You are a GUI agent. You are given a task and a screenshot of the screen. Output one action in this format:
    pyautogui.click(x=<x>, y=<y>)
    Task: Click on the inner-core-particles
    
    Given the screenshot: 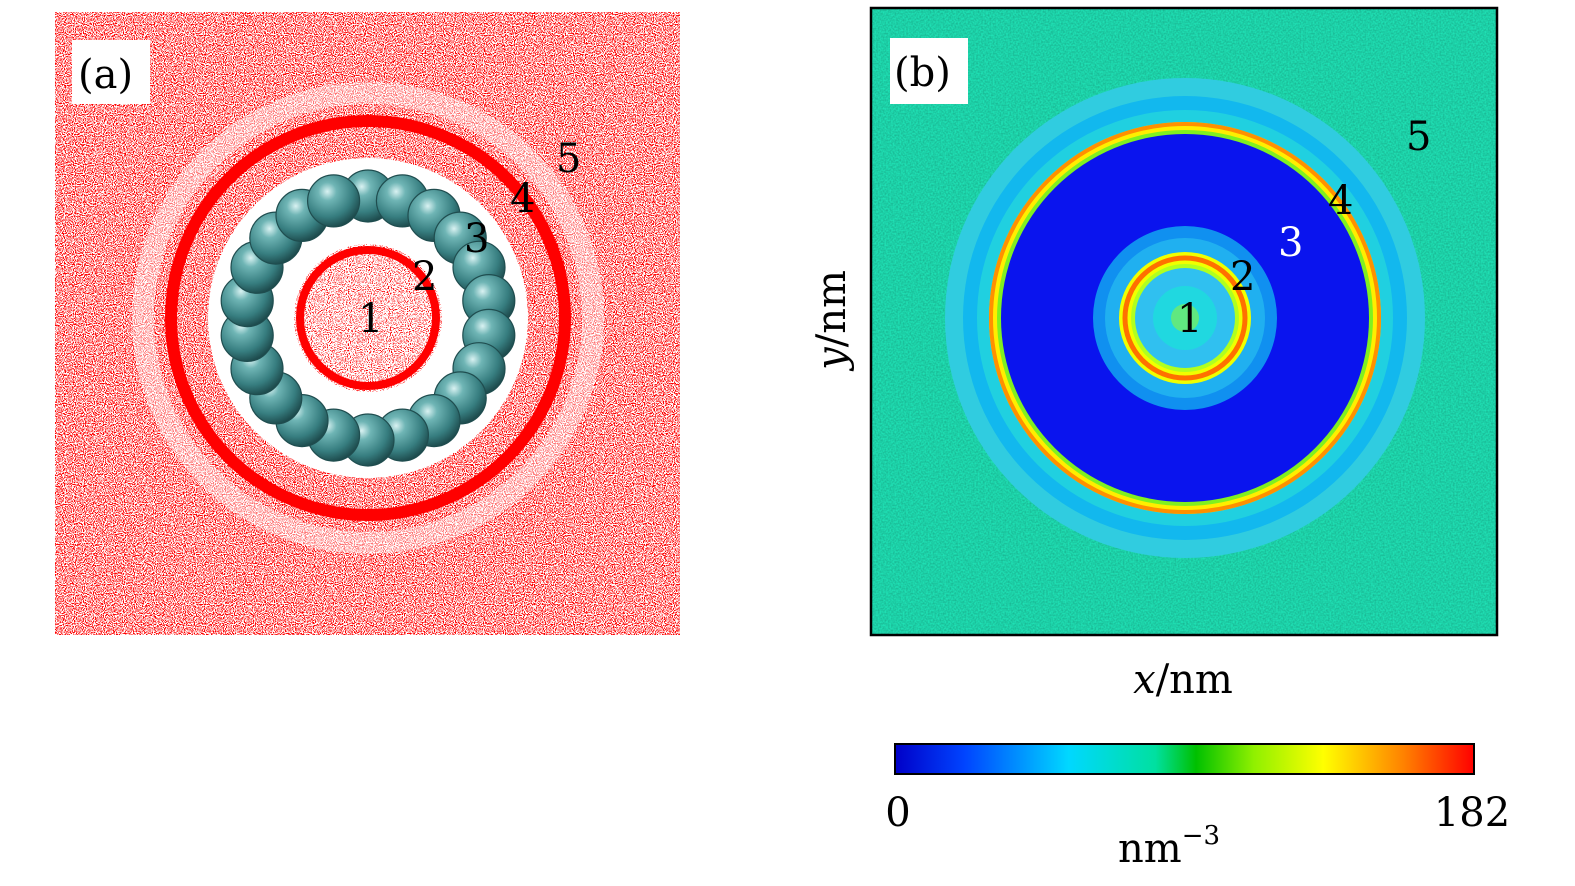 What is the action you would take?
    pyautogui.click(x=368, y=318)
    